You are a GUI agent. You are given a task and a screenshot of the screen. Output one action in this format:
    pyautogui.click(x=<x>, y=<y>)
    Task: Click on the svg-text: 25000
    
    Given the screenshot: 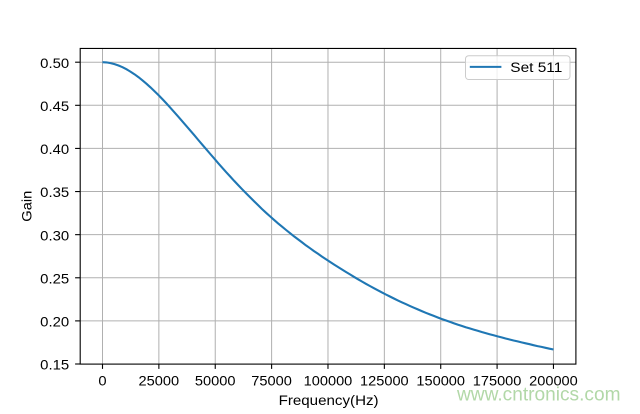 What is the action you would take?
    pyautogui.click(x=159, y=381)
    